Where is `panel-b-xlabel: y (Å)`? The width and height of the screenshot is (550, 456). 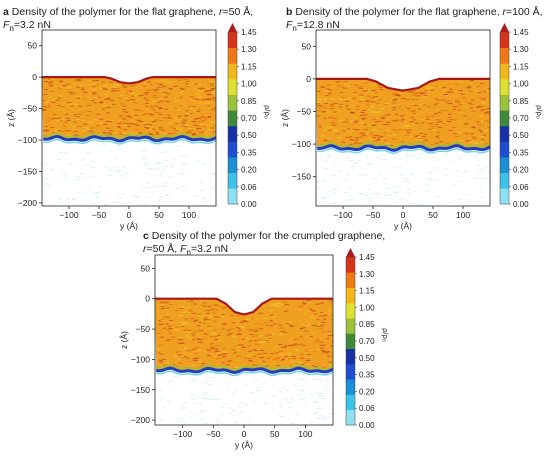 panel-b-xlabel: y (Å) is located at coordinates (403, 226).